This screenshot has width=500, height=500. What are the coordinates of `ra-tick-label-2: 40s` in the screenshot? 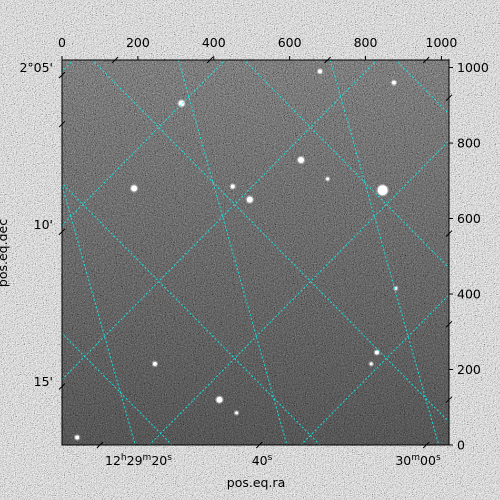 It's located at (262, 460).